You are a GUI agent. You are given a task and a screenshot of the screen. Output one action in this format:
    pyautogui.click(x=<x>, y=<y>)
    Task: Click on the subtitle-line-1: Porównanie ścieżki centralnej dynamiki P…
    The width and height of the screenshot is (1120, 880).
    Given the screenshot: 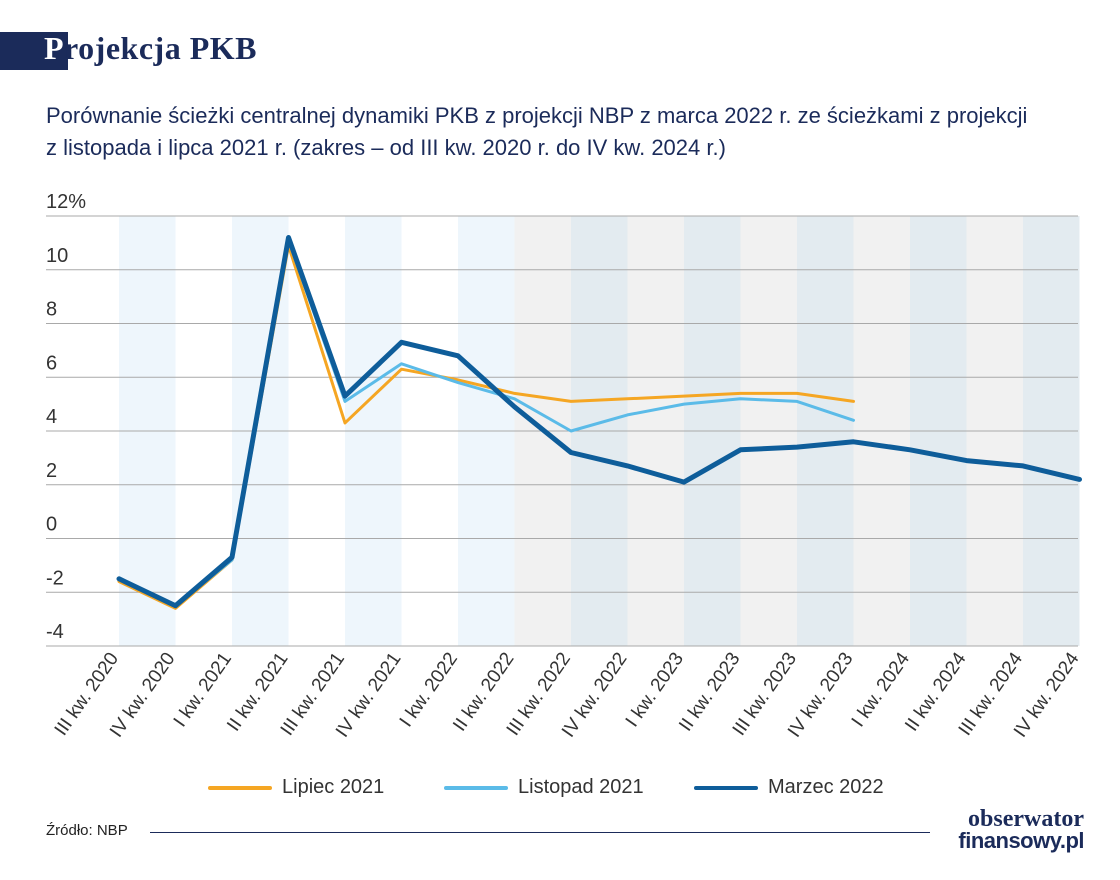 What is the action you would take?
    pyautogui.click(x=537, y=115)
    